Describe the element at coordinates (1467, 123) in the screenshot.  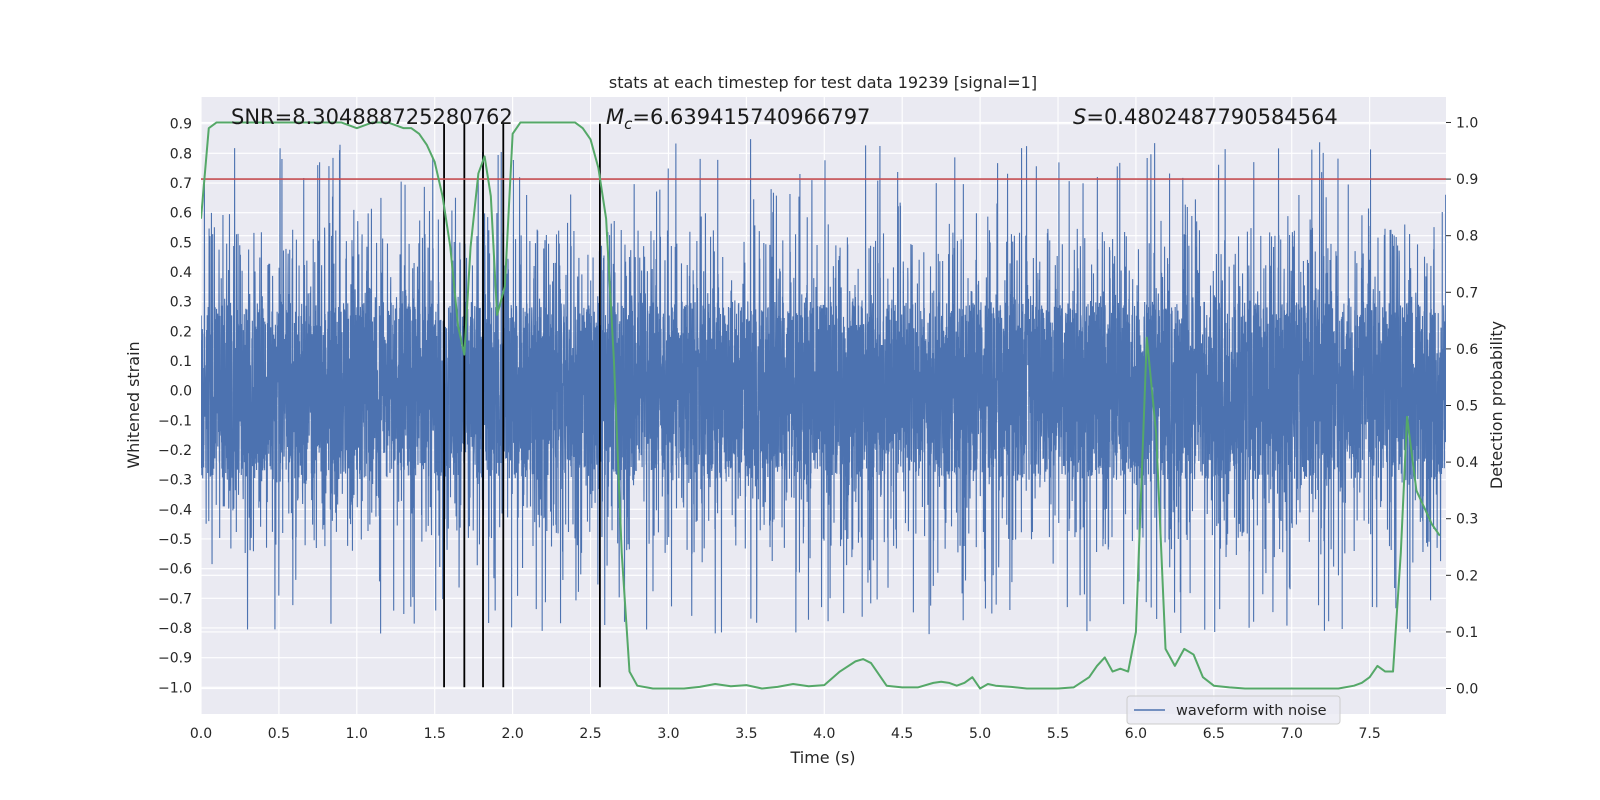
I see `y2-tick-label: 1.0` at that location.